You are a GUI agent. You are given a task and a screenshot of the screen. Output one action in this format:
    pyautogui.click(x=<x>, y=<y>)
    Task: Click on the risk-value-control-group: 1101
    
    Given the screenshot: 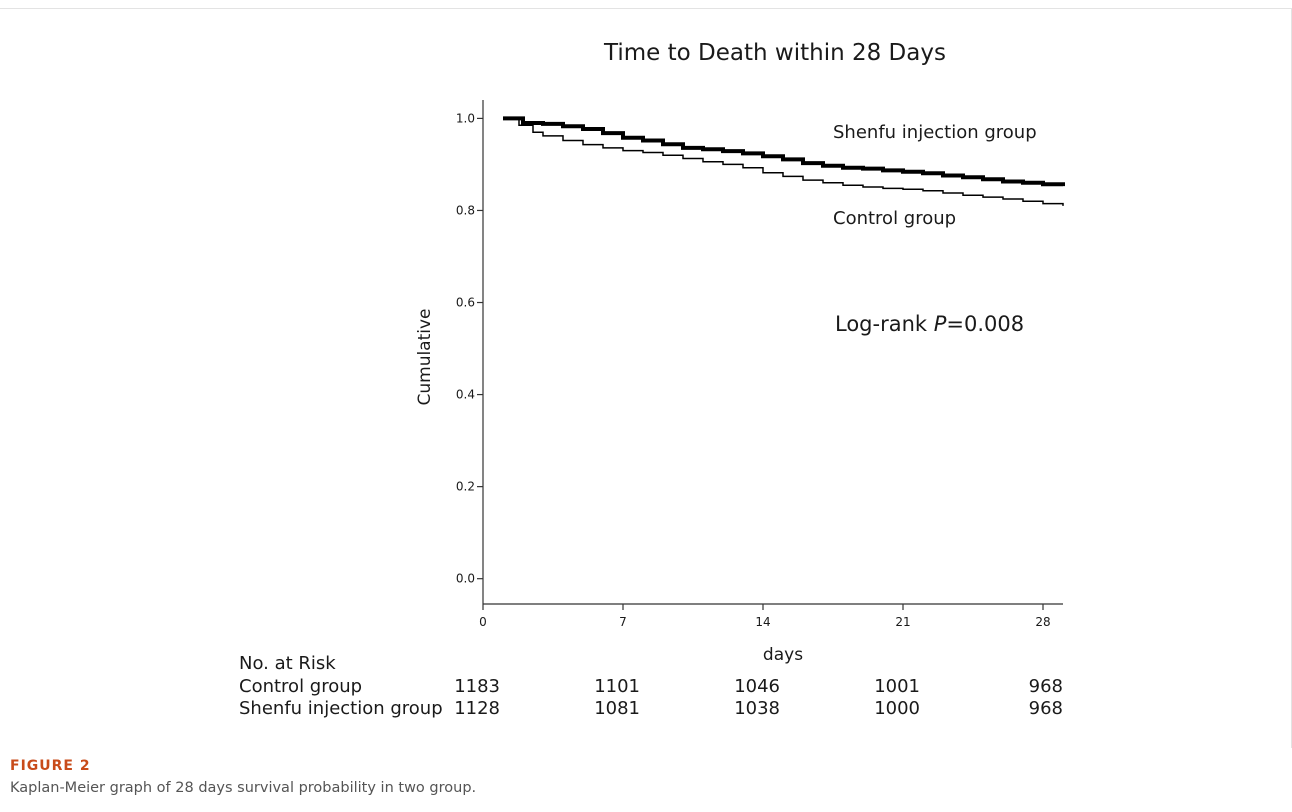 What is the action you would take?
    pyautogui.click(x=617, y=686)
    